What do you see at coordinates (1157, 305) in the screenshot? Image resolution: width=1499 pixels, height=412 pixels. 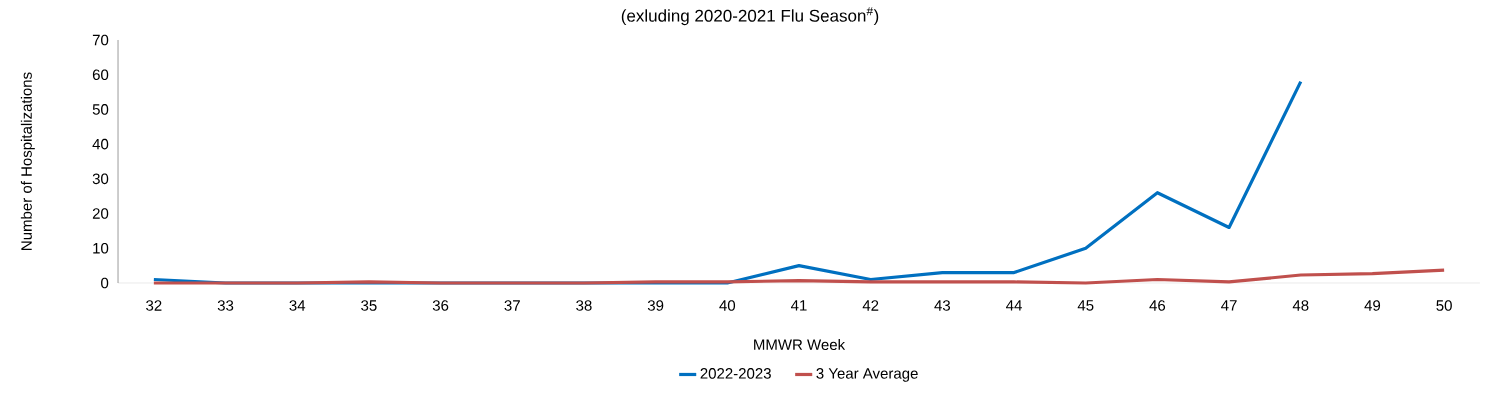 I see `x-tick-label: 46` at bounding box center [1157, 305].